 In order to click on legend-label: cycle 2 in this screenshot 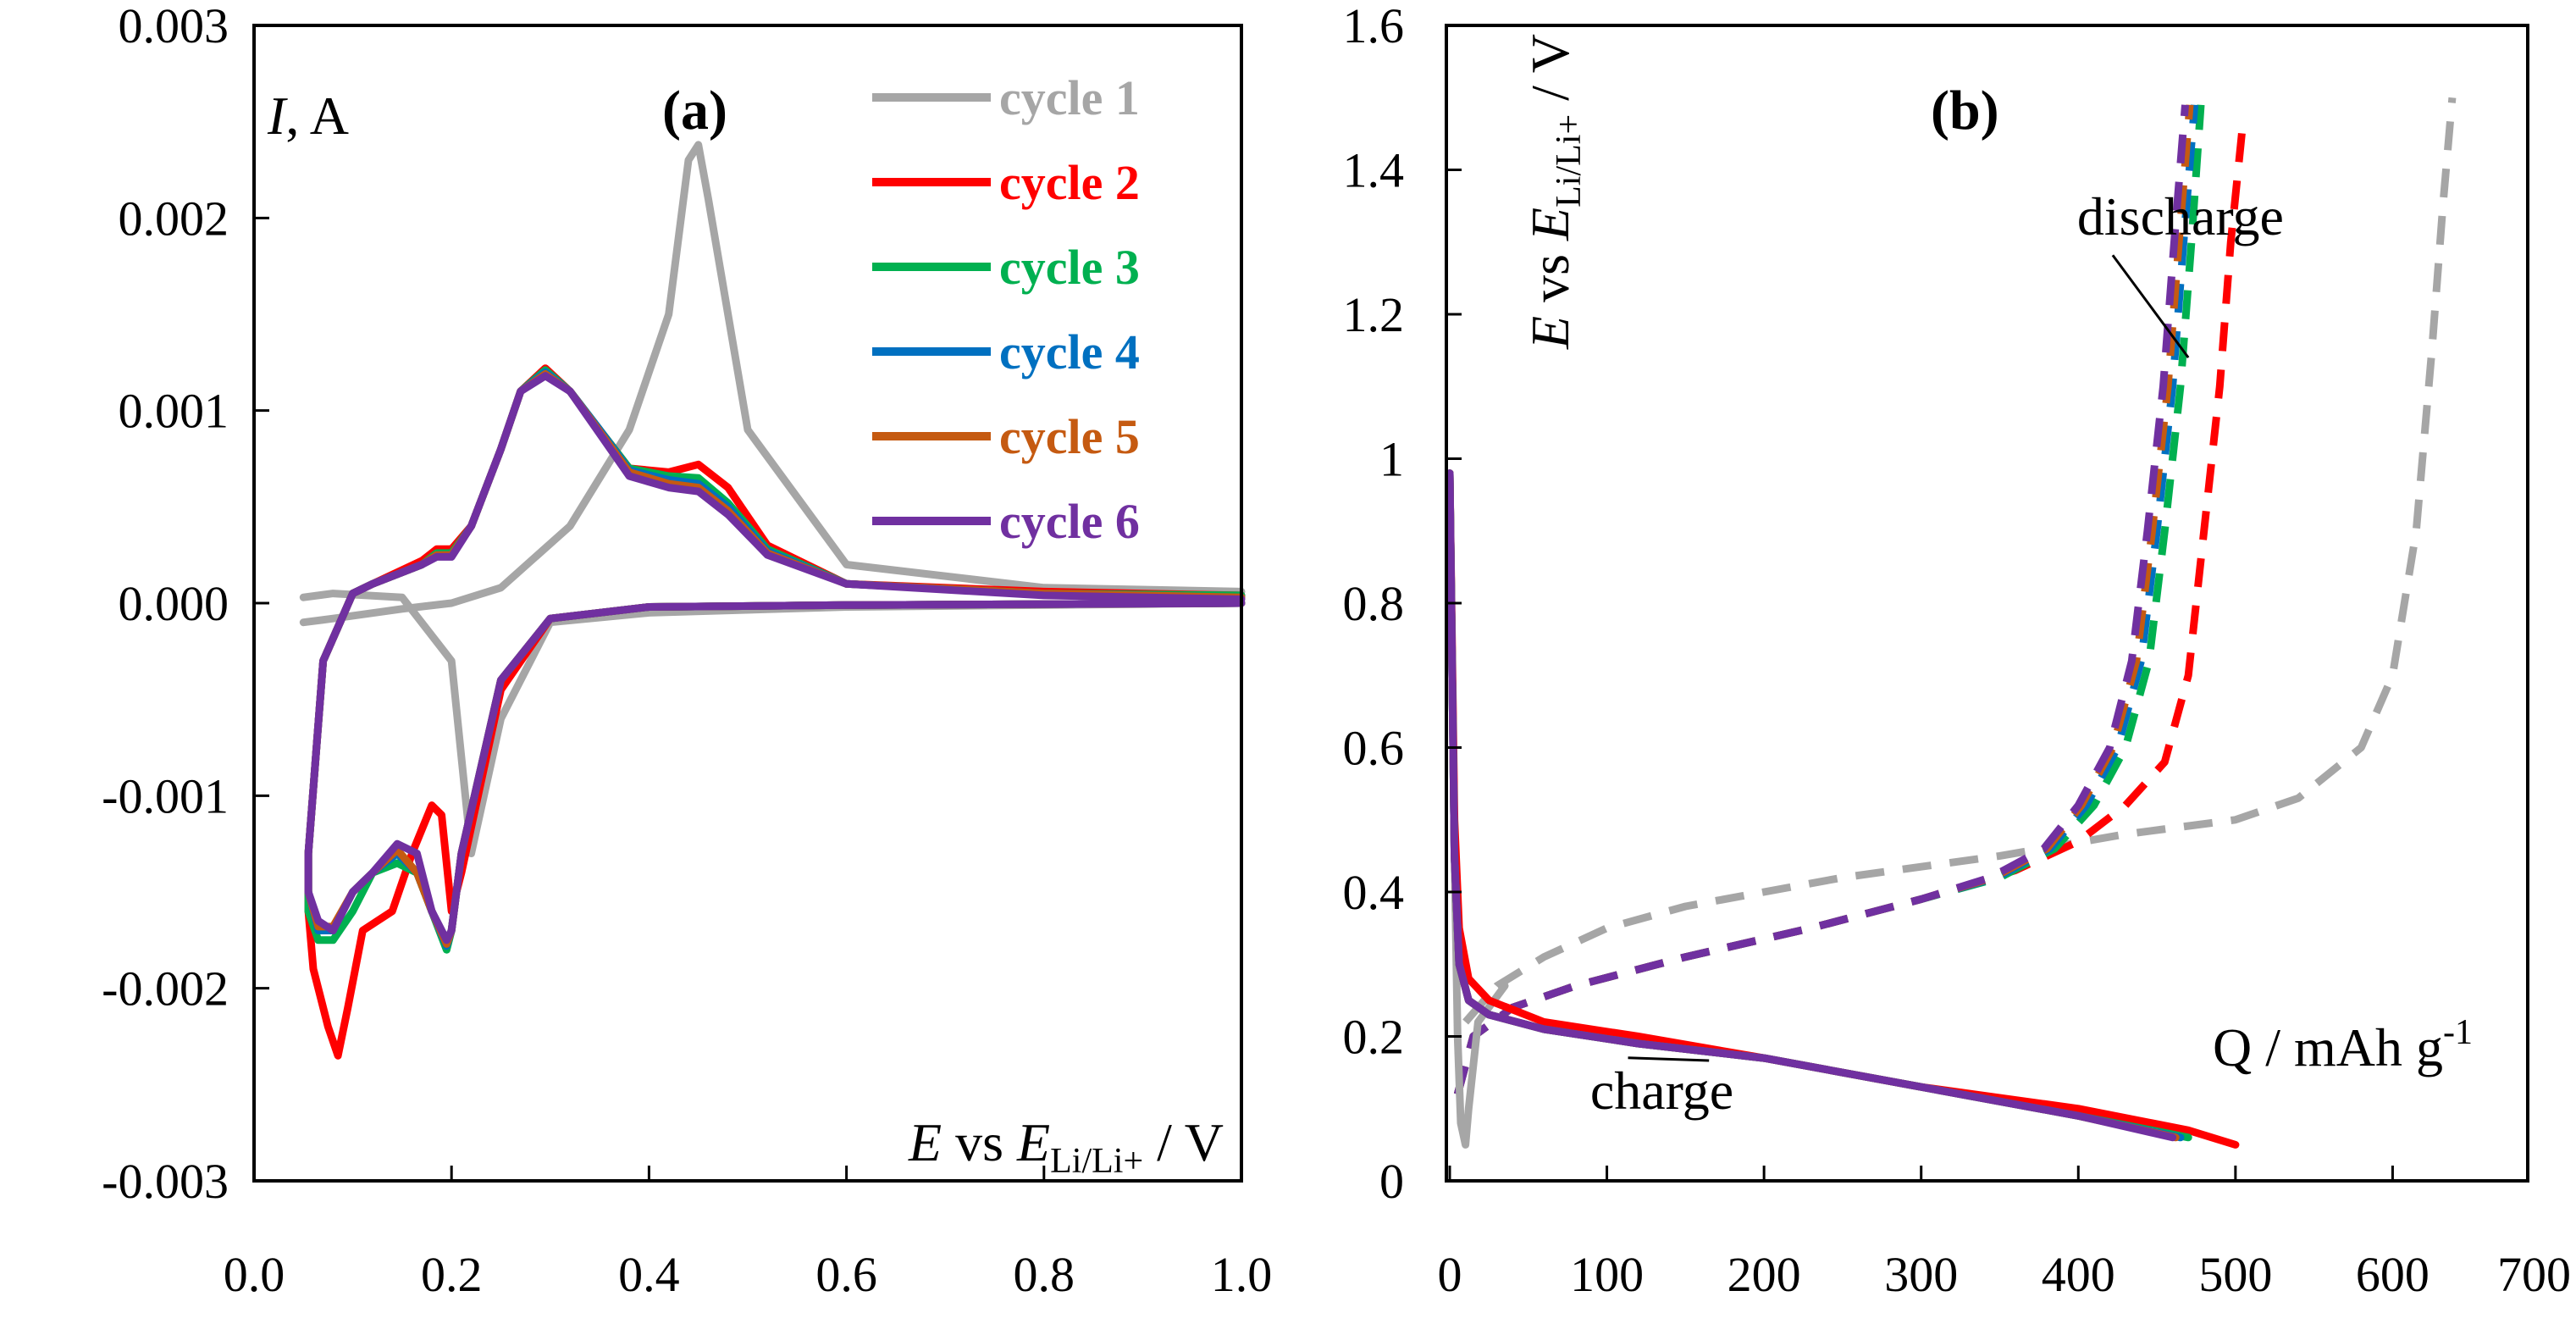, I will do `click(1069, 182)`.